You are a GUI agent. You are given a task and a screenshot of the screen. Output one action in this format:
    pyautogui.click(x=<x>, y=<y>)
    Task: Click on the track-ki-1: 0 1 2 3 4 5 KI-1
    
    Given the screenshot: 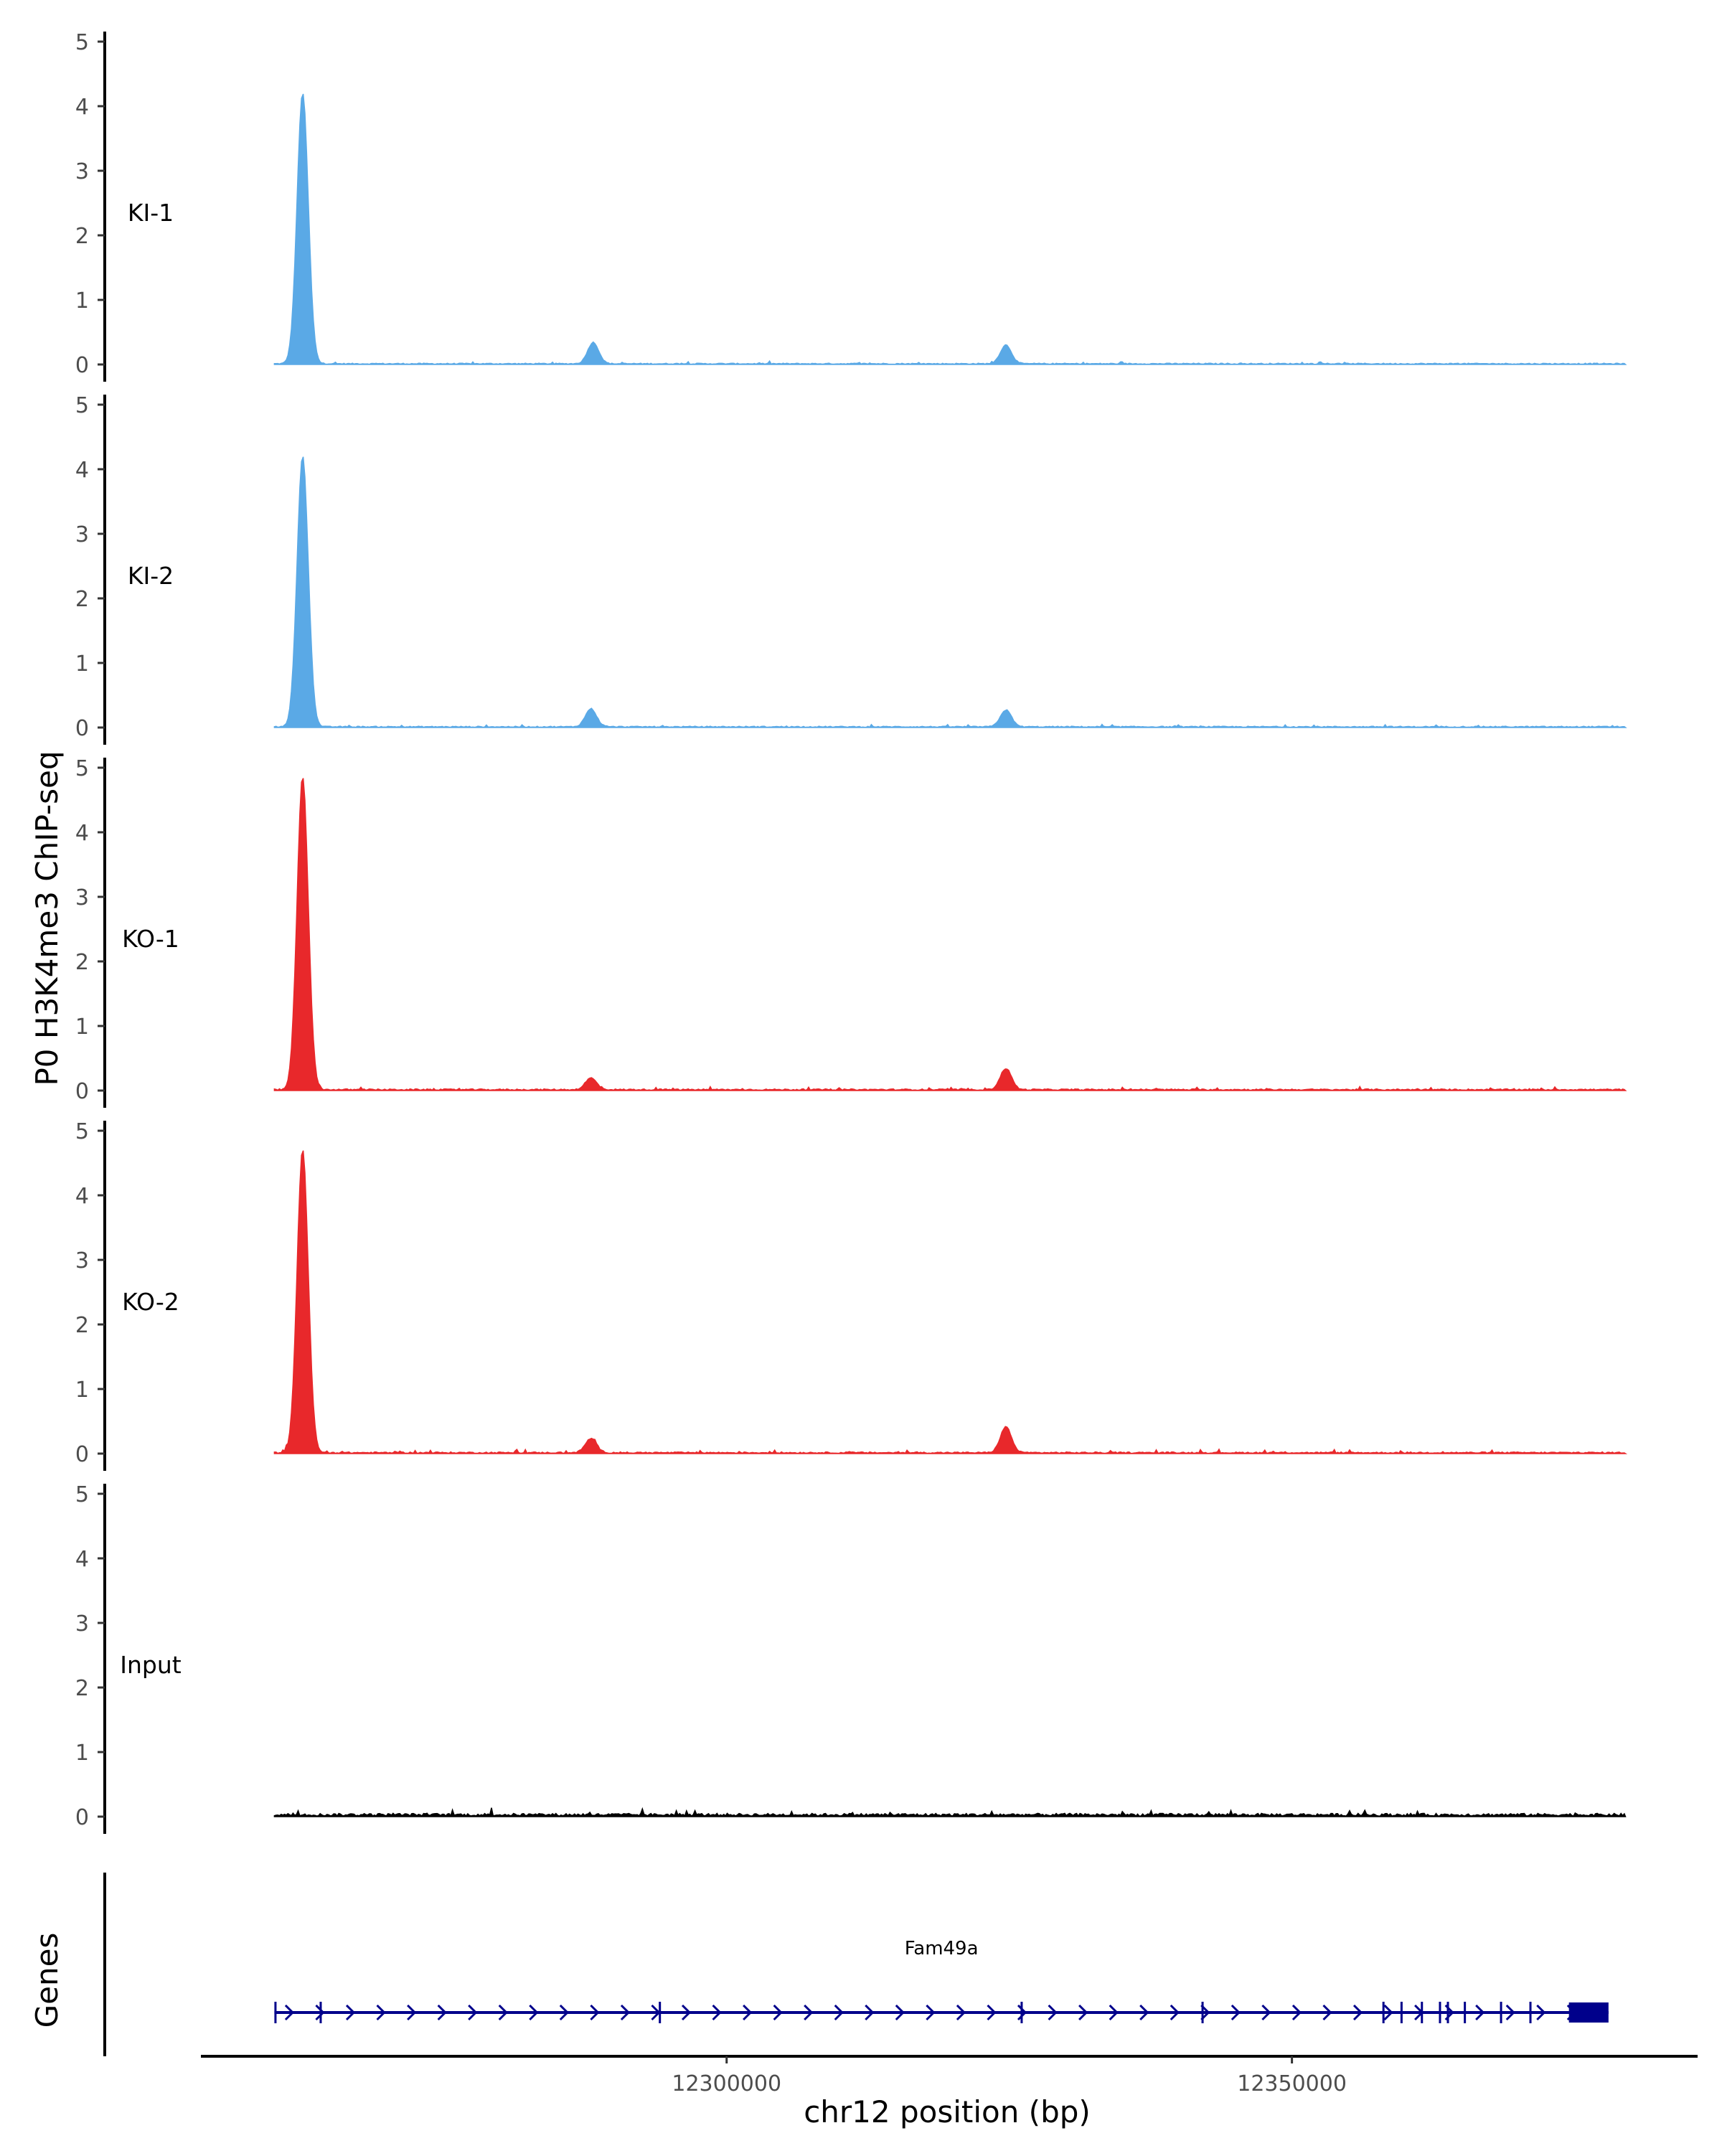 What is the action you would take?
    pyautogui.click(x=851, y=206)
    